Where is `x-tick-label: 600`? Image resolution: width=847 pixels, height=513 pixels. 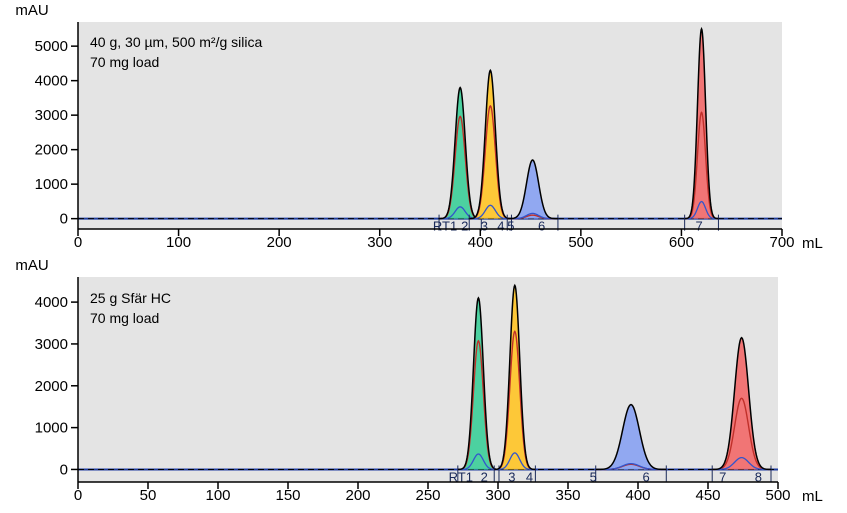 x-tick-label: 600 is located at coordinates (681, 242).